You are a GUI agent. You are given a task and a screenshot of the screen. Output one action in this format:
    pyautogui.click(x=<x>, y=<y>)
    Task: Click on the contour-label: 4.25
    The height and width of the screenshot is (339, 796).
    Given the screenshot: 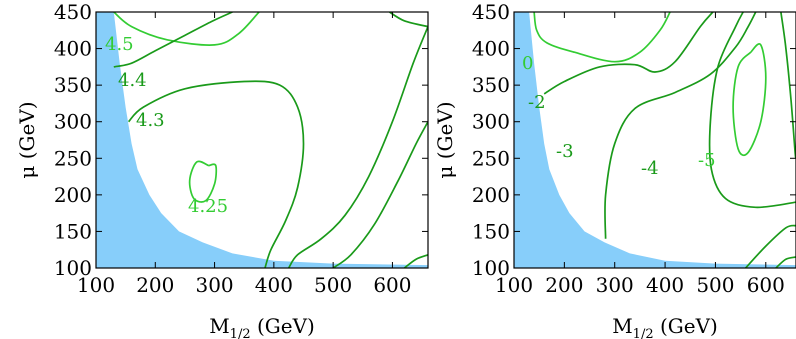 What is the action you would take?
    pyautogui.click(x=208, y=206)
    